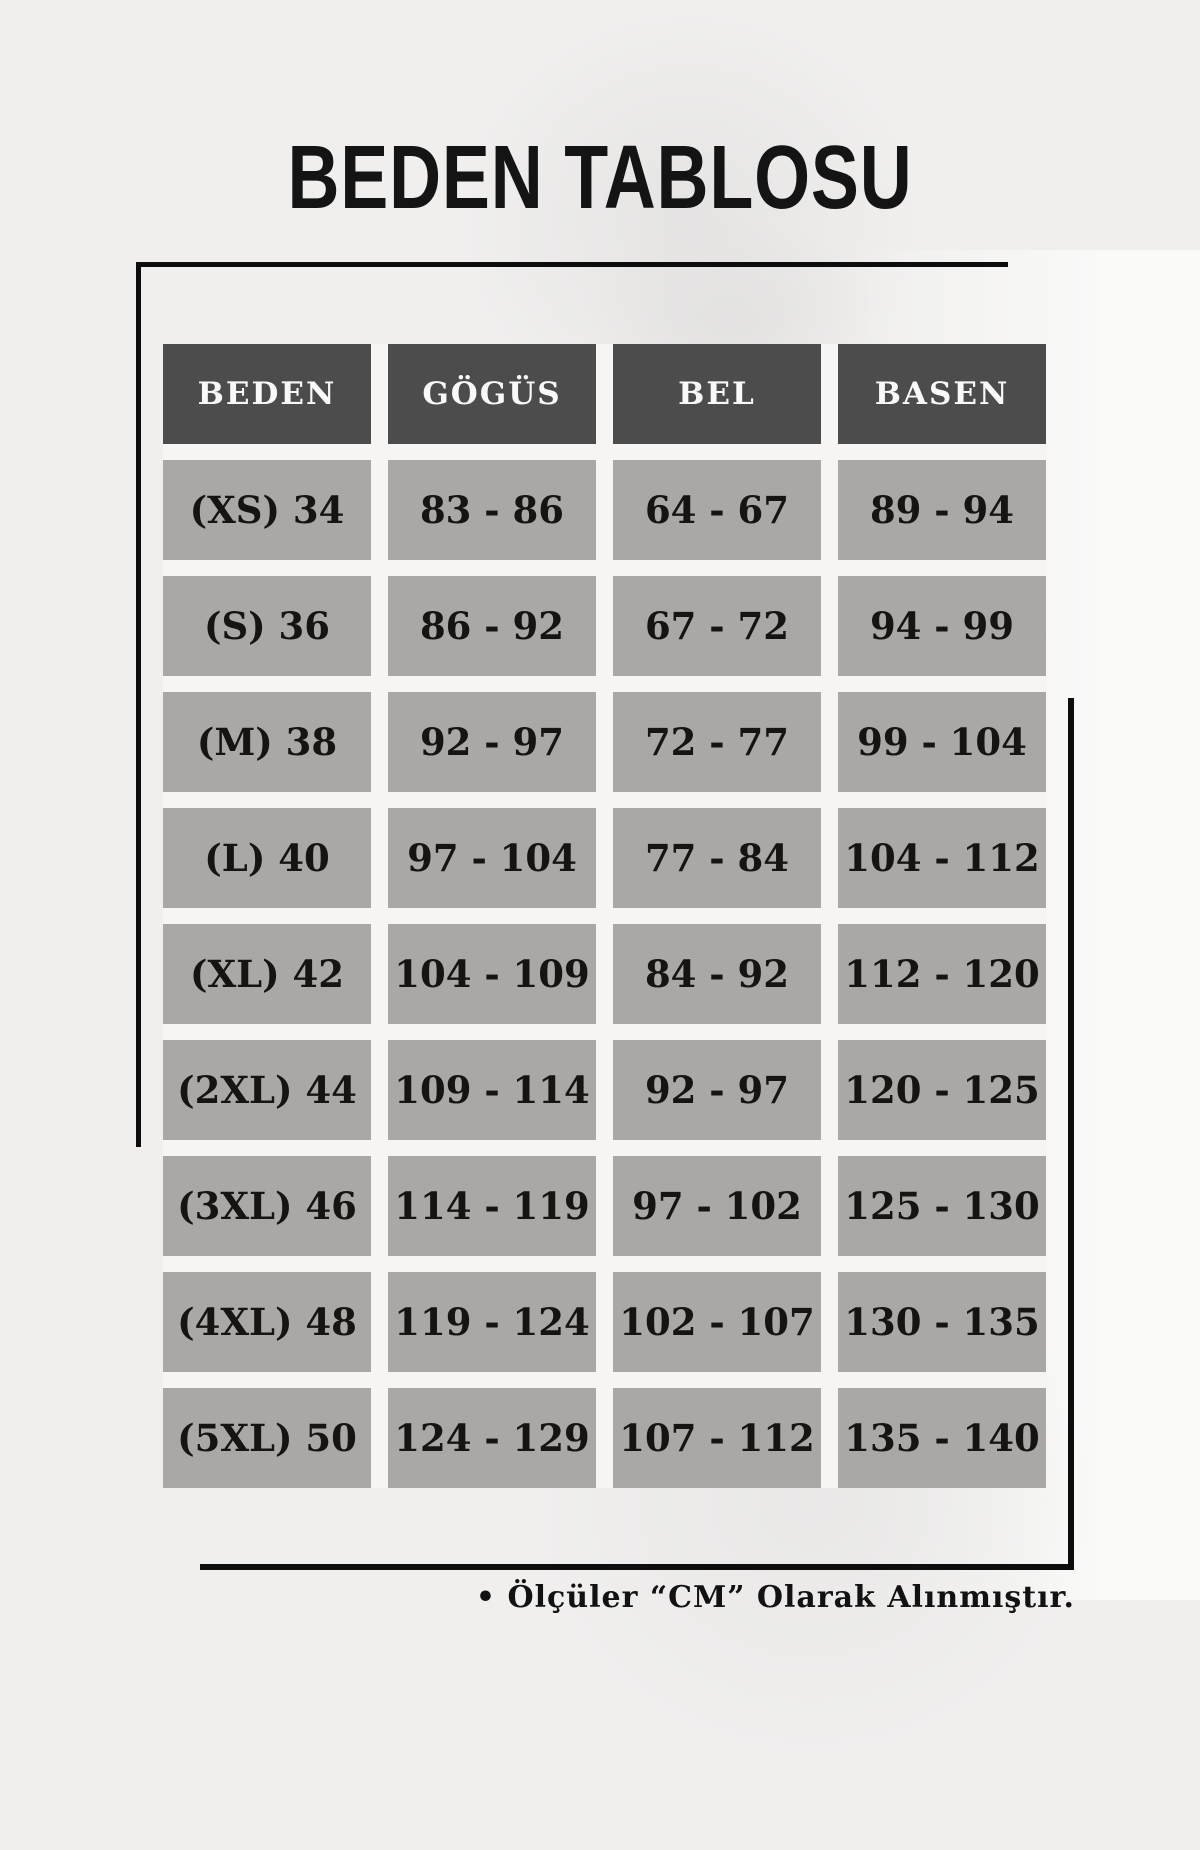  What do you see at coordinates (267, 394) in the screenshot?
I see `column-header-beden: BEDEN` at bounding box center [267, 394].